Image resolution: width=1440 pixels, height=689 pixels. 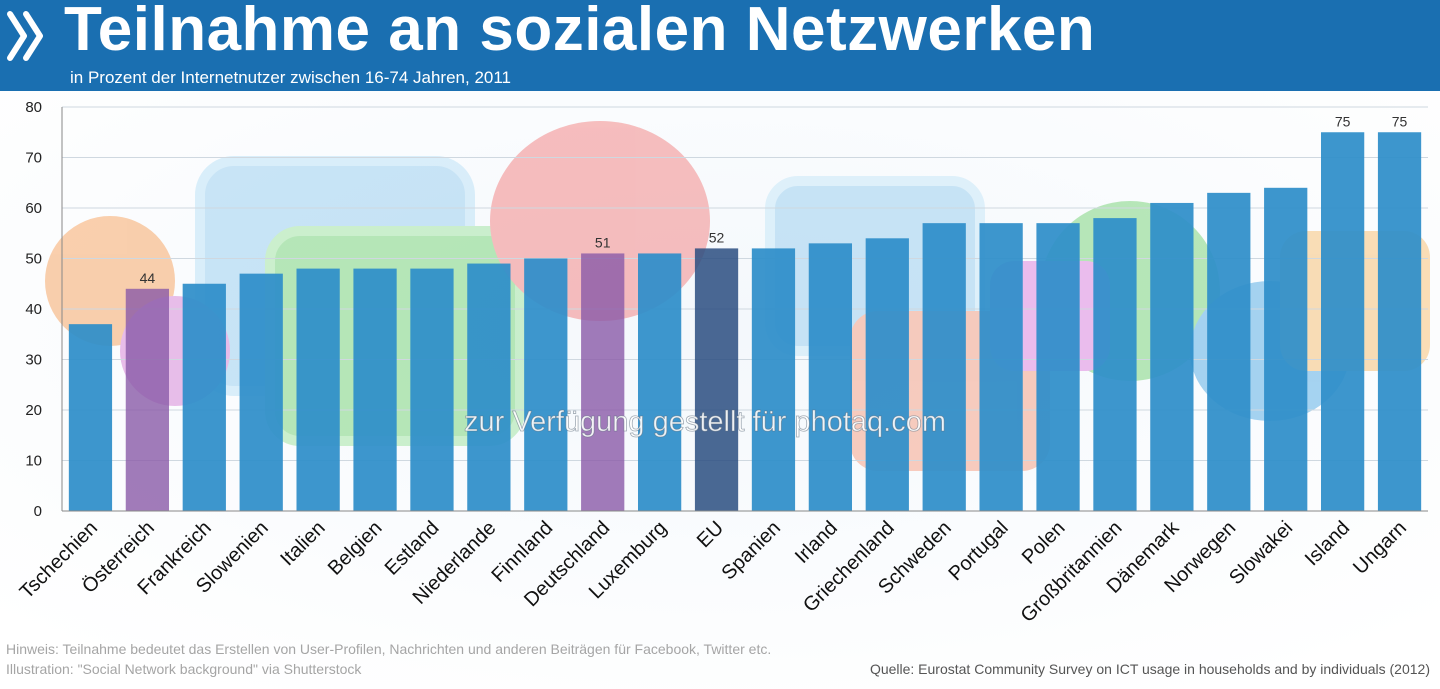 What do you see at coordinates (717, 237) in the screenshot?
I see `data-label: 52` at bounding box center [717, 237].